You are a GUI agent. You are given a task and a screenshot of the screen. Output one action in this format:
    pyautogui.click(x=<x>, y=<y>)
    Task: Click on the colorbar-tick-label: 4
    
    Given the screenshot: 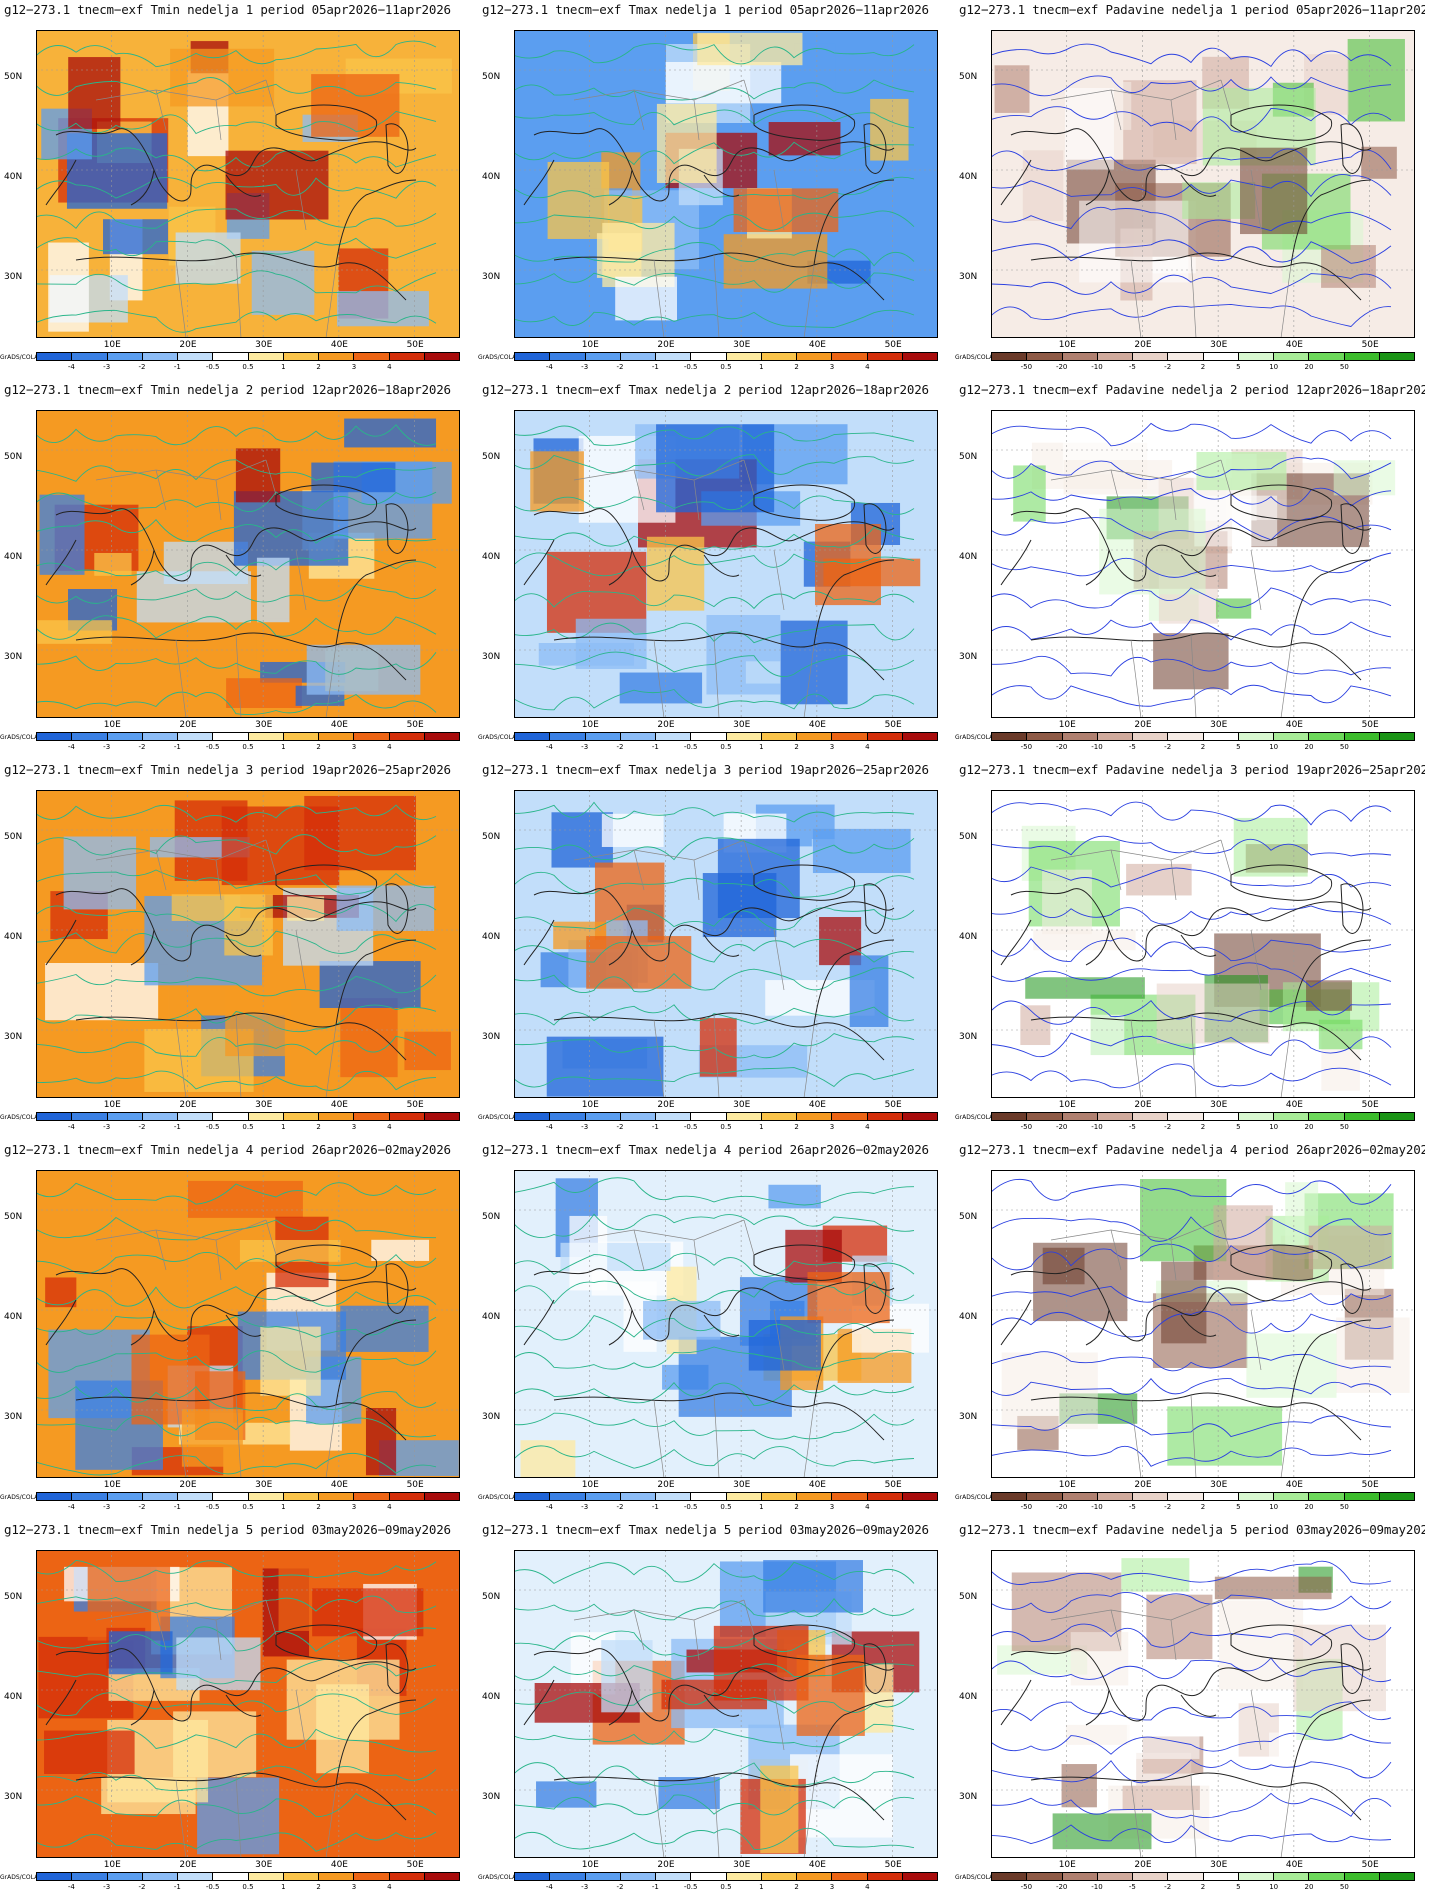 What is the action you would take?
    pyautogui.click(x=867, y=747)
    